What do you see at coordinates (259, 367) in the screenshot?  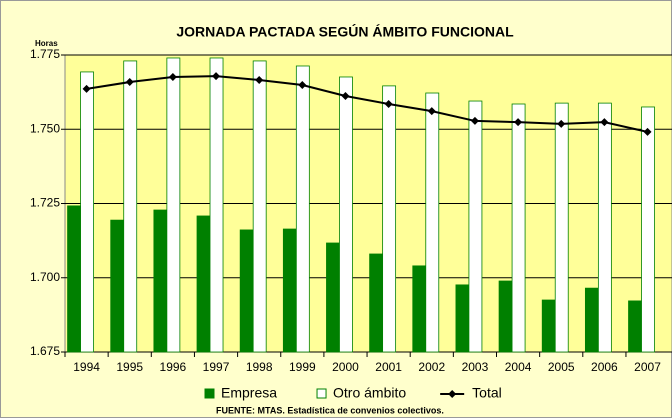 I see `x-tick-label: 1998` at bounding box center [259, 367].